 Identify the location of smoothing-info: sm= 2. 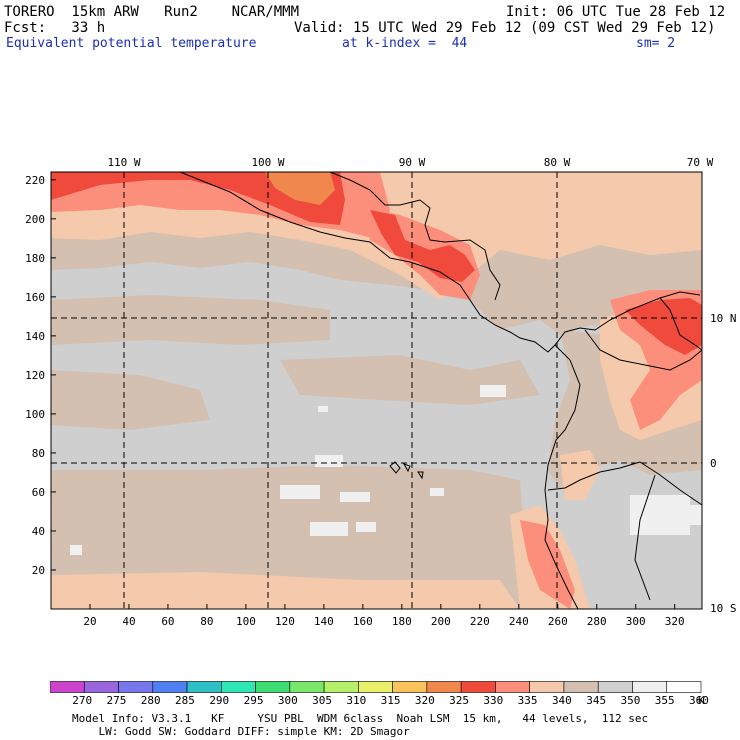
(656, 43).